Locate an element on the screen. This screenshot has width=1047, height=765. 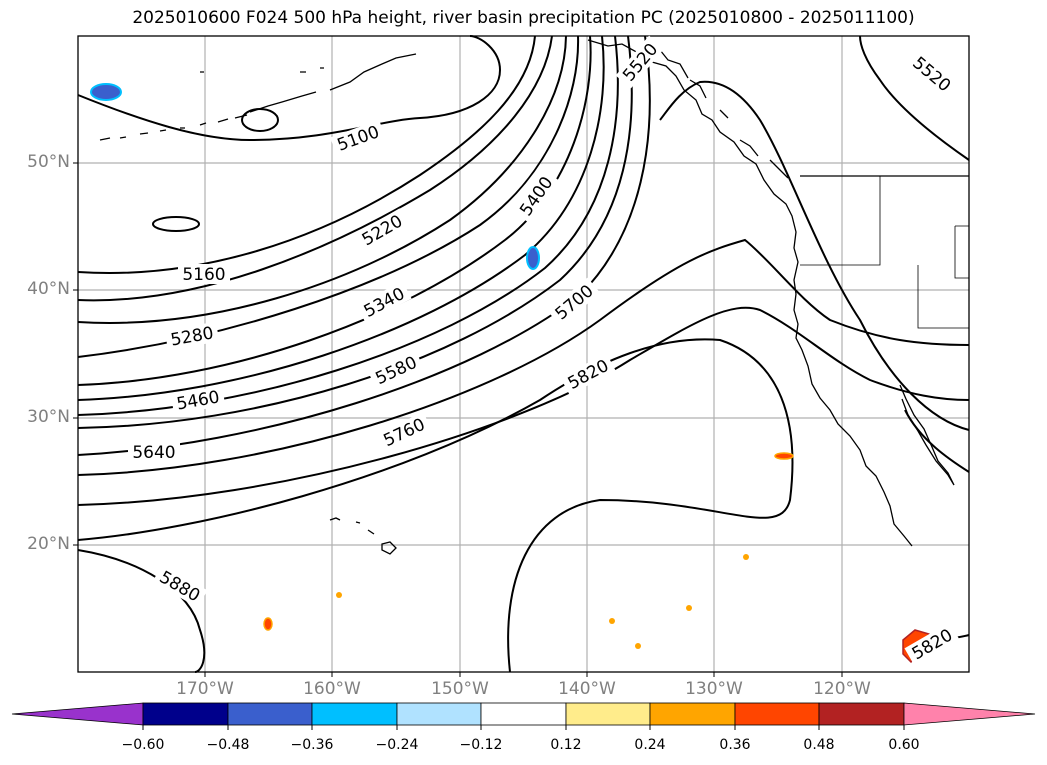
lon-label-160w: 160°W is located at coordinates (332, 689).